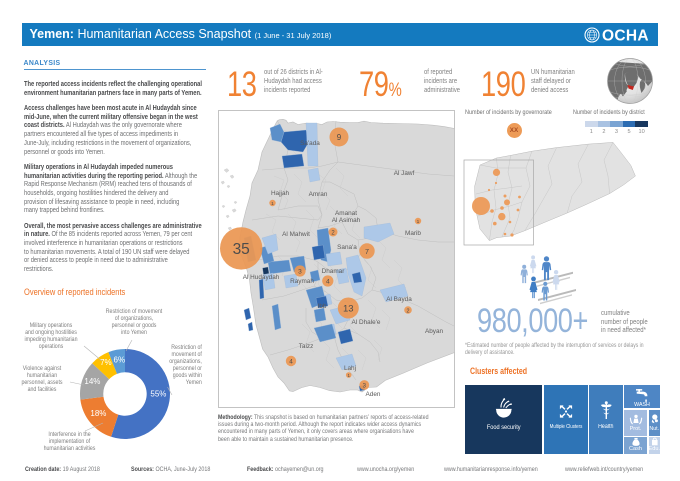 This screenshot has width=680, height=481. I want to click on svg-text: 13, so click(348, 309).